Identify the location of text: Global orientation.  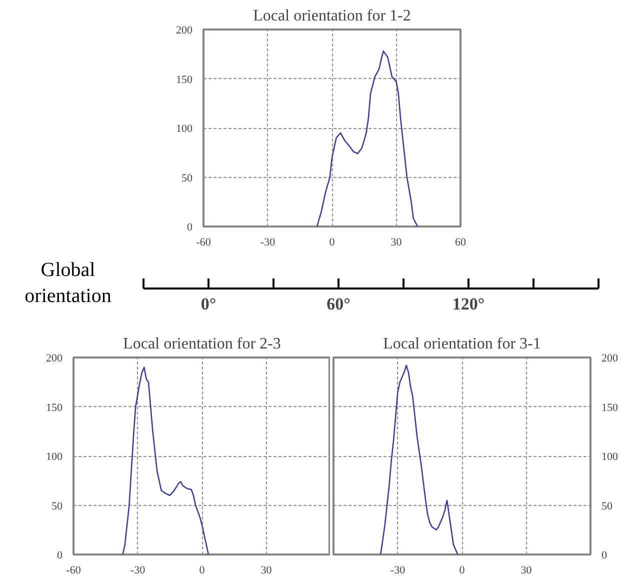
(68, 283).